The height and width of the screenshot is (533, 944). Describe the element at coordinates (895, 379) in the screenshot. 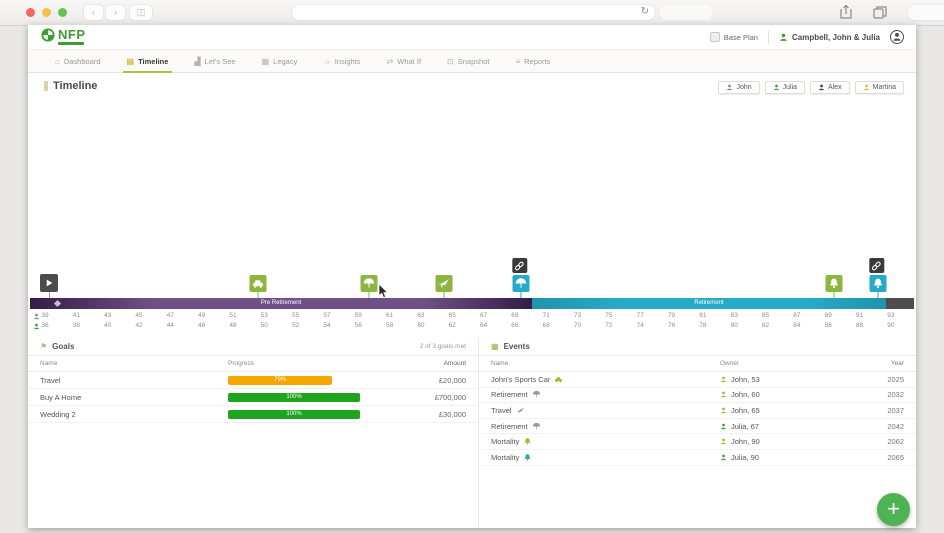

I see `event-year: 2025` at that location.